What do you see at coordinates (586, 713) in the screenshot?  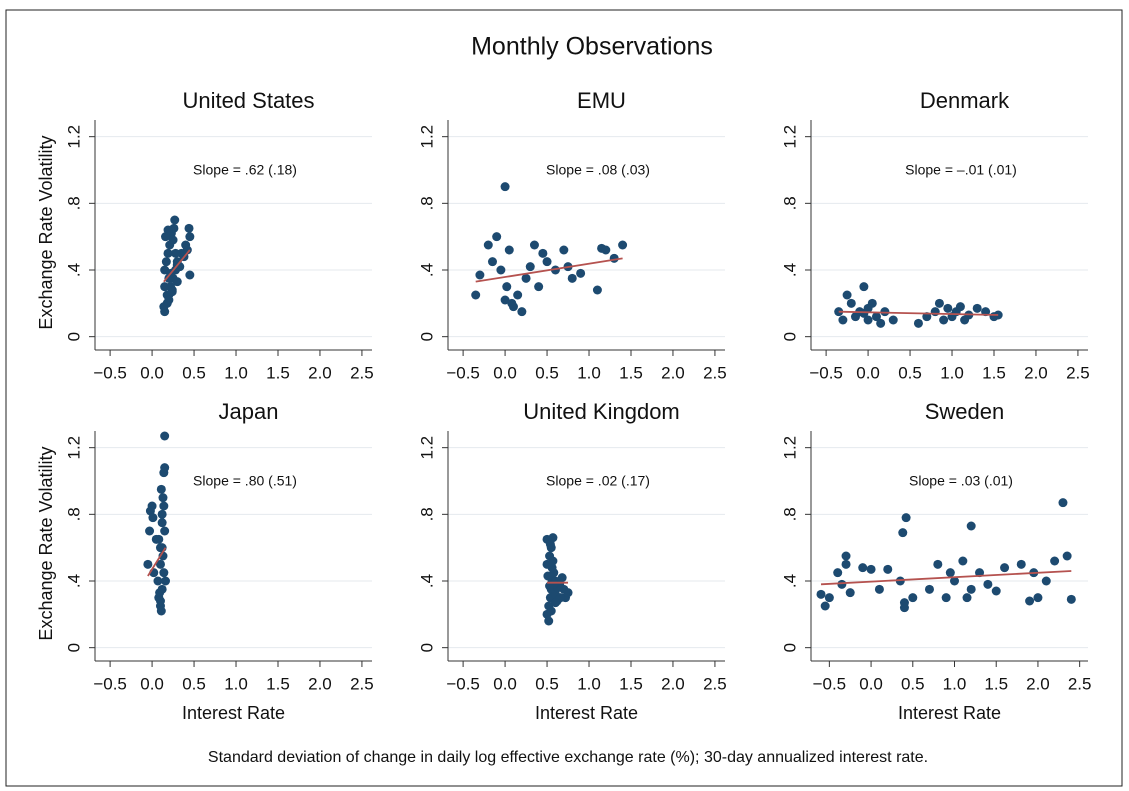 I see `x-axis-label: Interest Rate` at bounding box center [586, 713].